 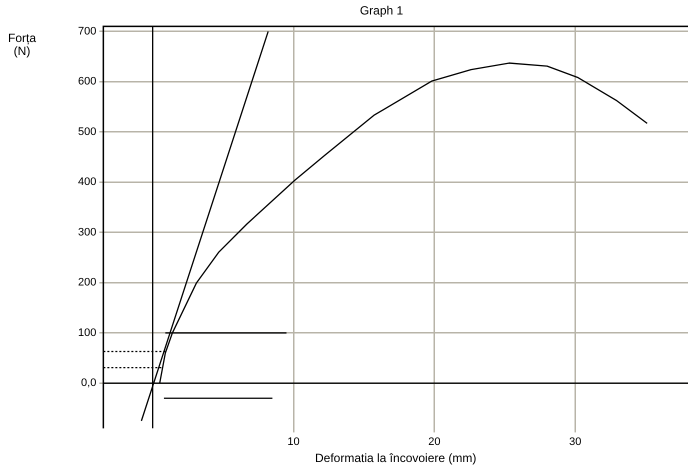 I want to click on y-tick-label: 300, so click(x=87, y=232).